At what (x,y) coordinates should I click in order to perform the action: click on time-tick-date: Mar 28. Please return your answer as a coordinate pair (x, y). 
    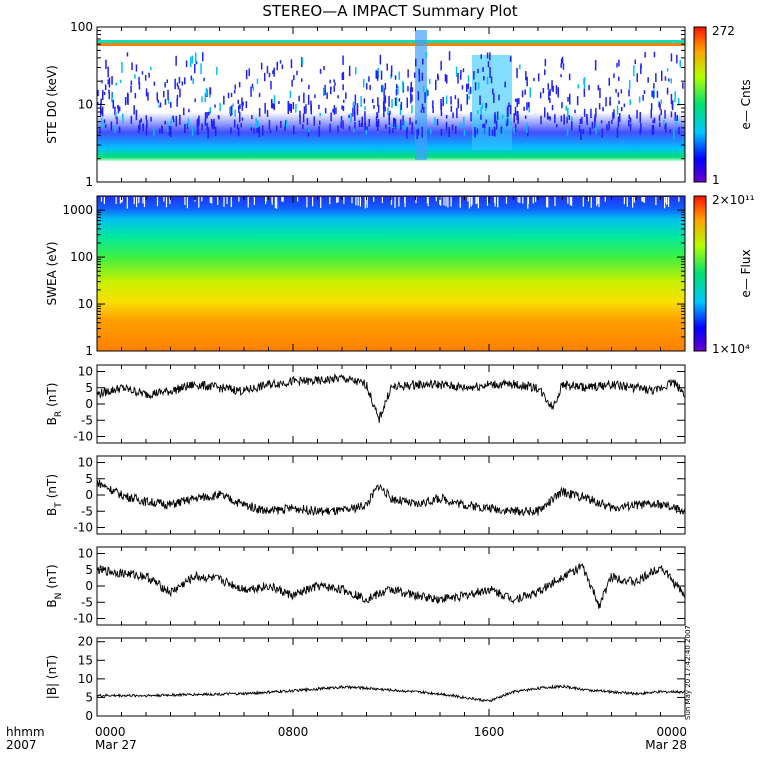
    Looking at the image, I should click on (666, 745).